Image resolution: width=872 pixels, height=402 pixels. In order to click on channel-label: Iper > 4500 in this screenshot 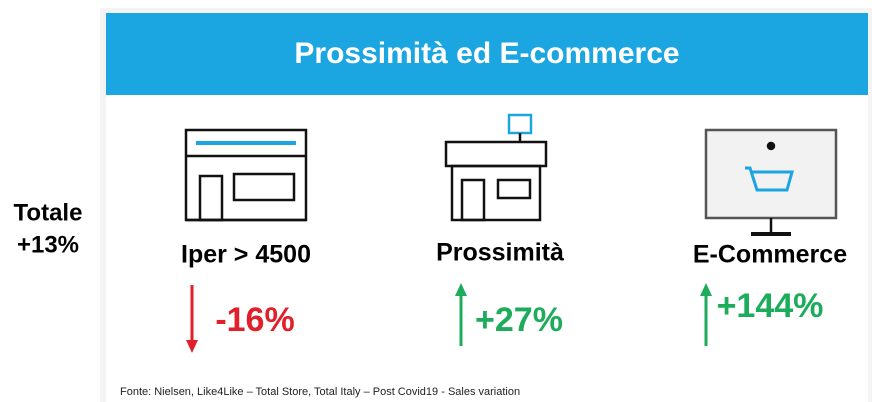, I will do `click(246, 255)`.